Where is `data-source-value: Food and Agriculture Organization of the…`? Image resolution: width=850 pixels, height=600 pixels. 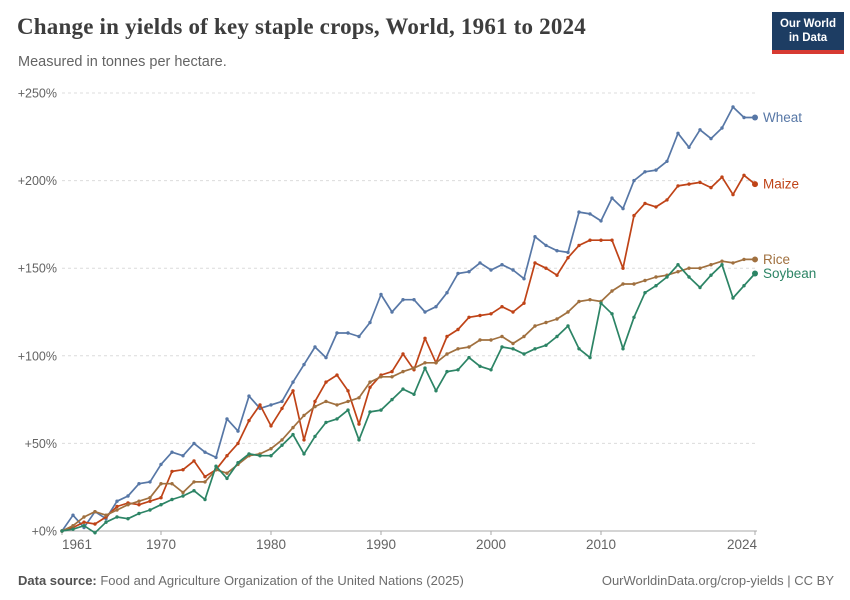 data-source-value: Food and Agriculture Organization of the… is located at coordinates (280, 580).